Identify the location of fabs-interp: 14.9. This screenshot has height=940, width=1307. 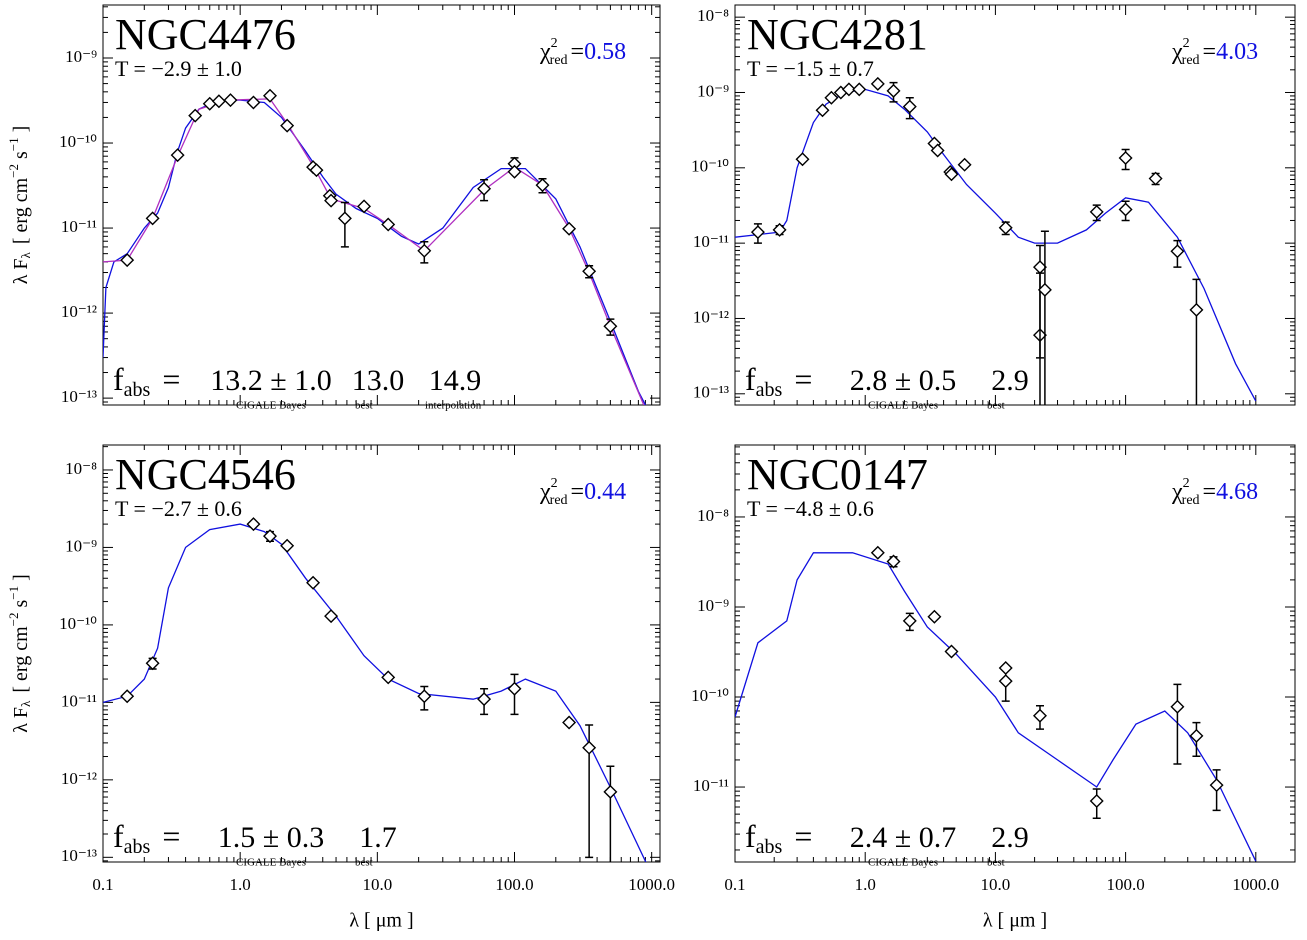
(455, 380).